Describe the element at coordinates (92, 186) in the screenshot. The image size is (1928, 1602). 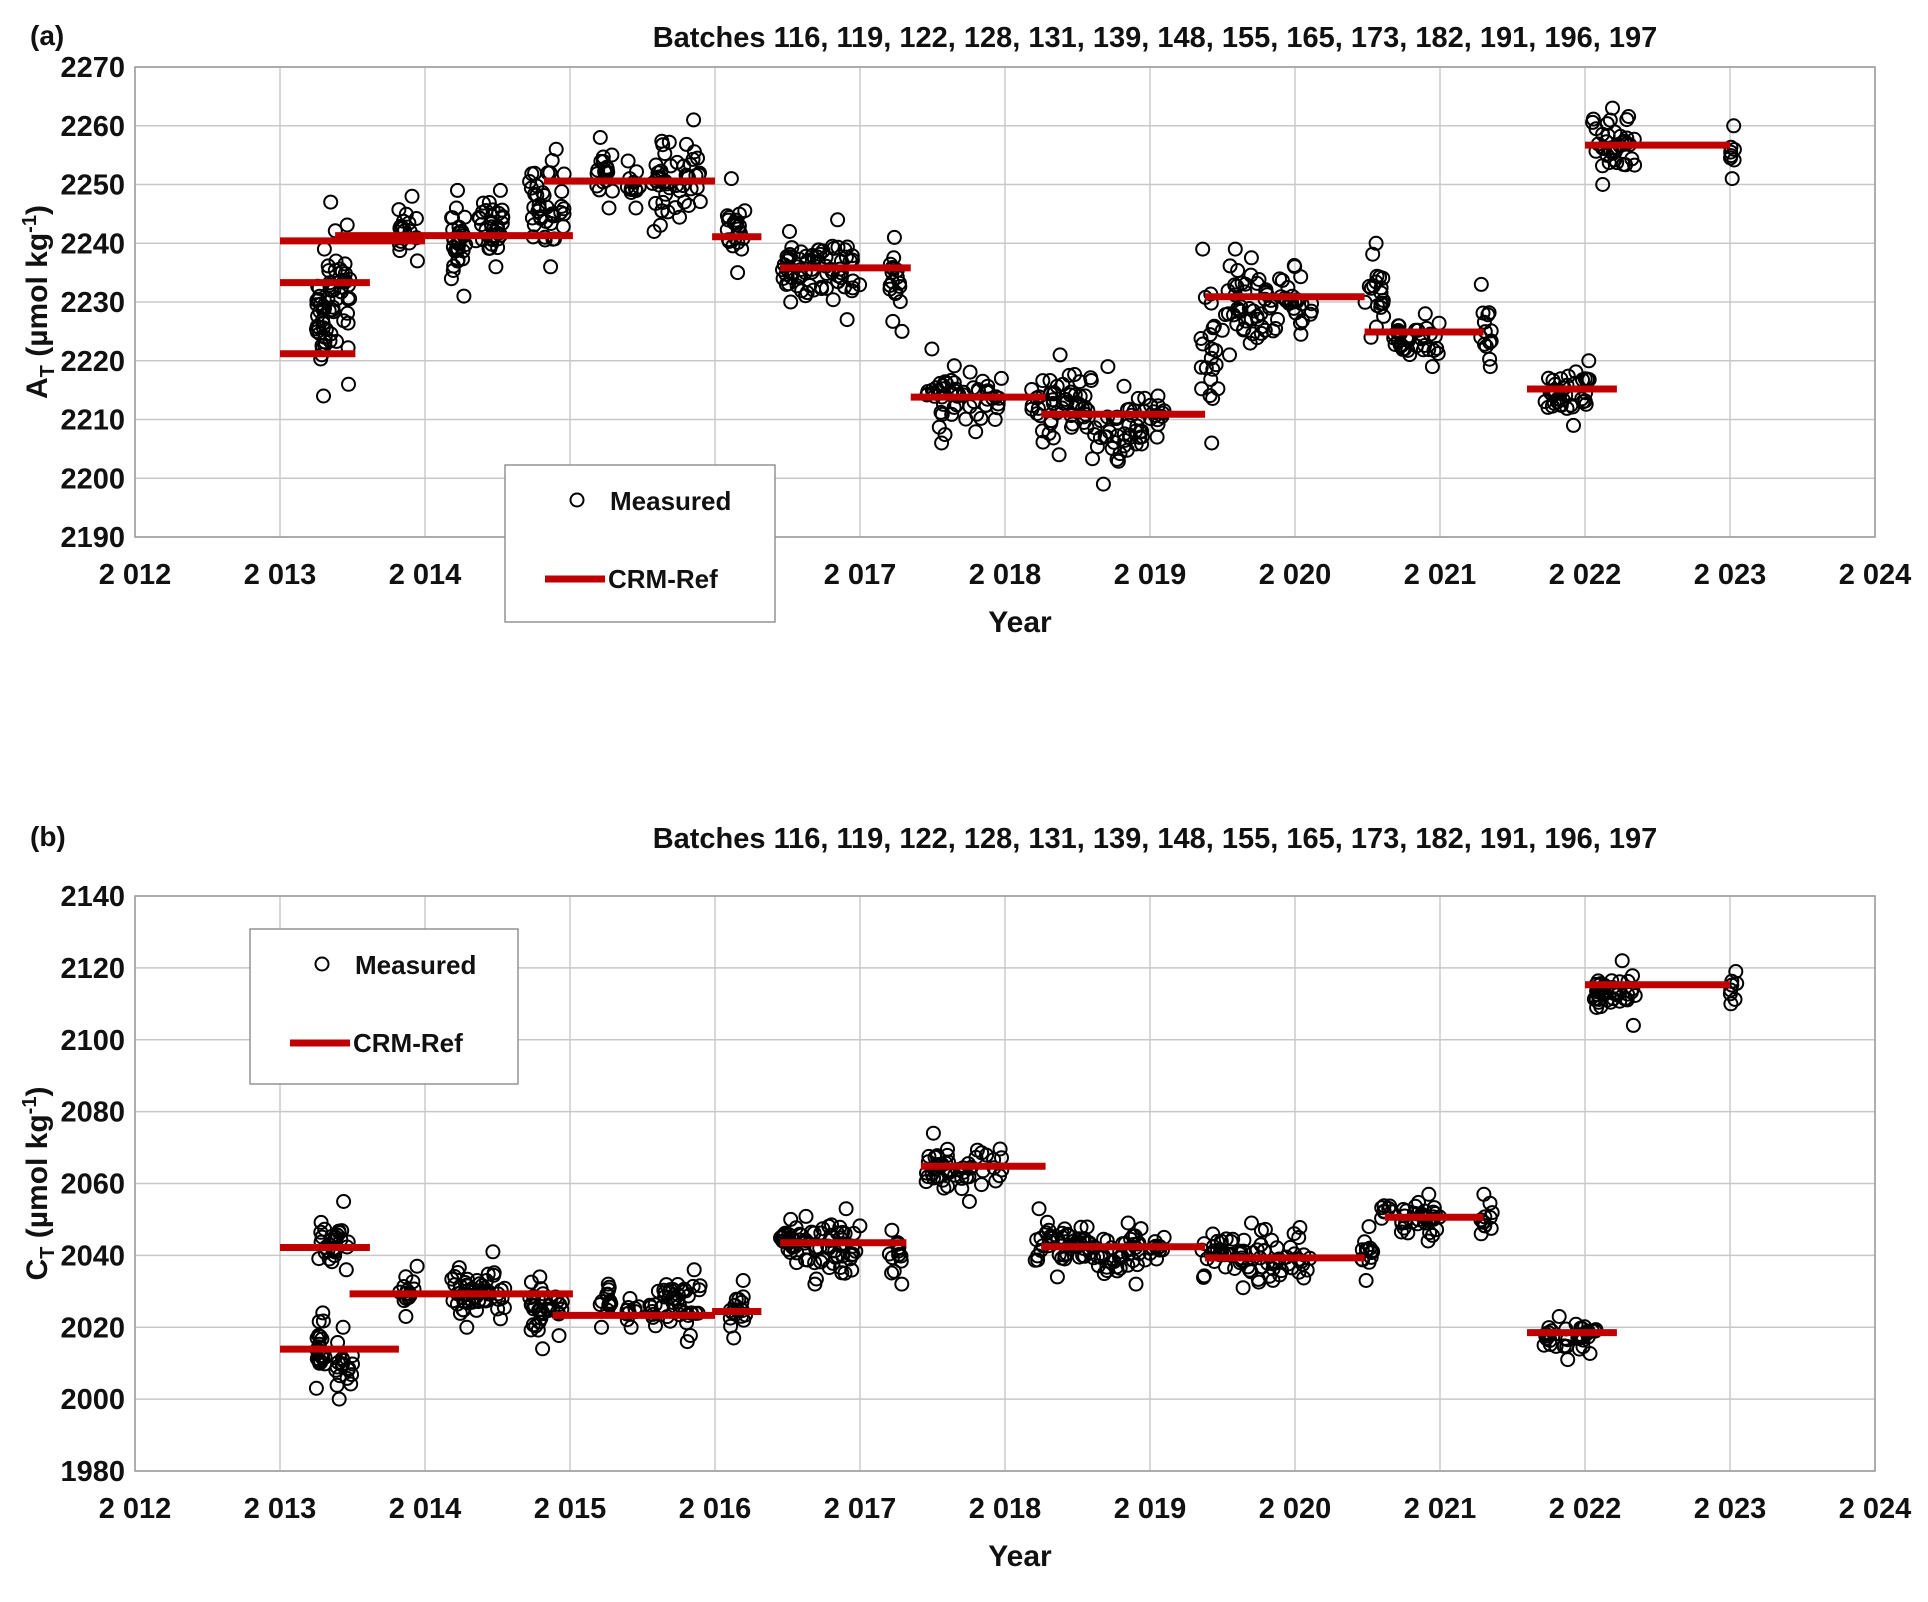
I see `y-tick-label: 2250` at that location.